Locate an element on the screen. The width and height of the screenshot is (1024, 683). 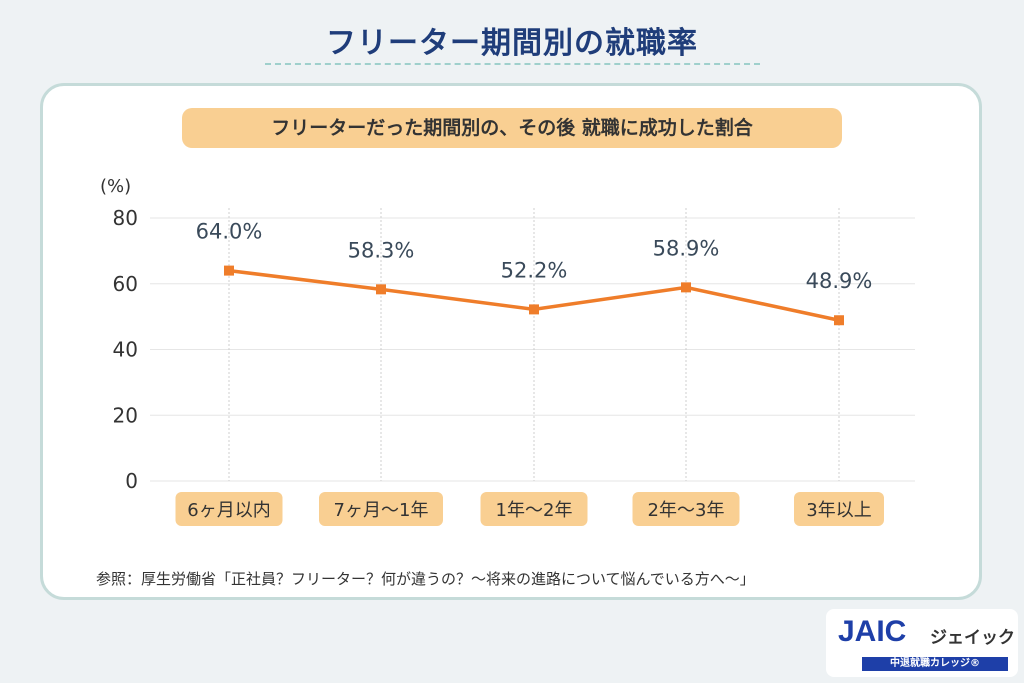
data-label: 52.2% is located at coordinates (534, 270).